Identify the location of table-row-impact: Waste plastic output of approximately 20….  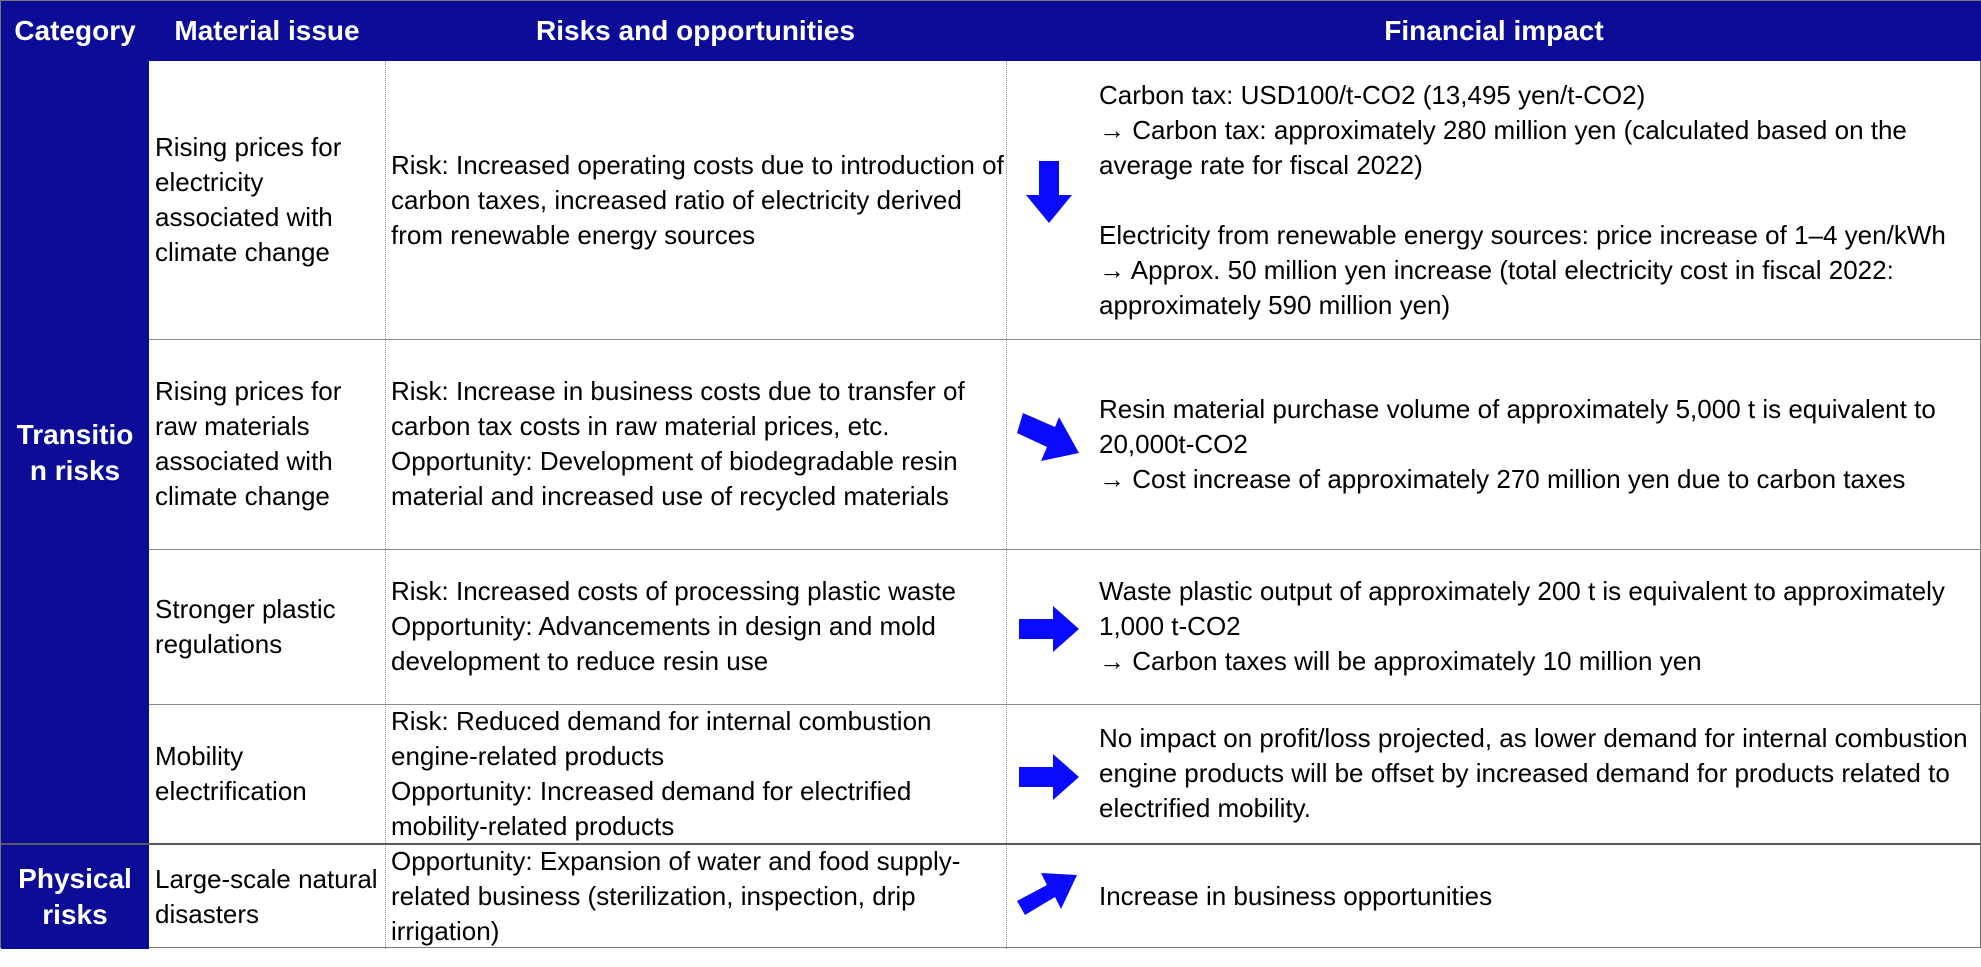
(1522, 626).